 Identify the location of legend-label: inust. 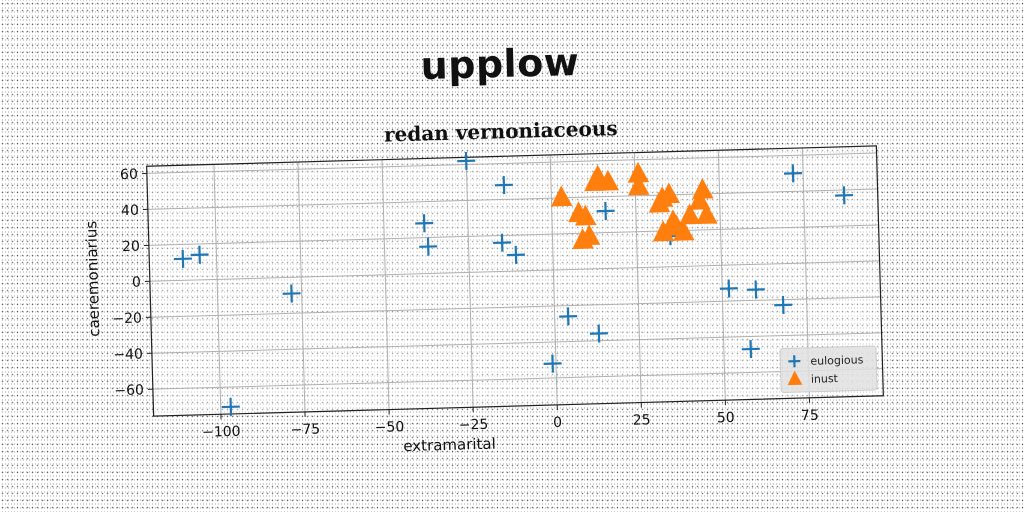
(825, 379).